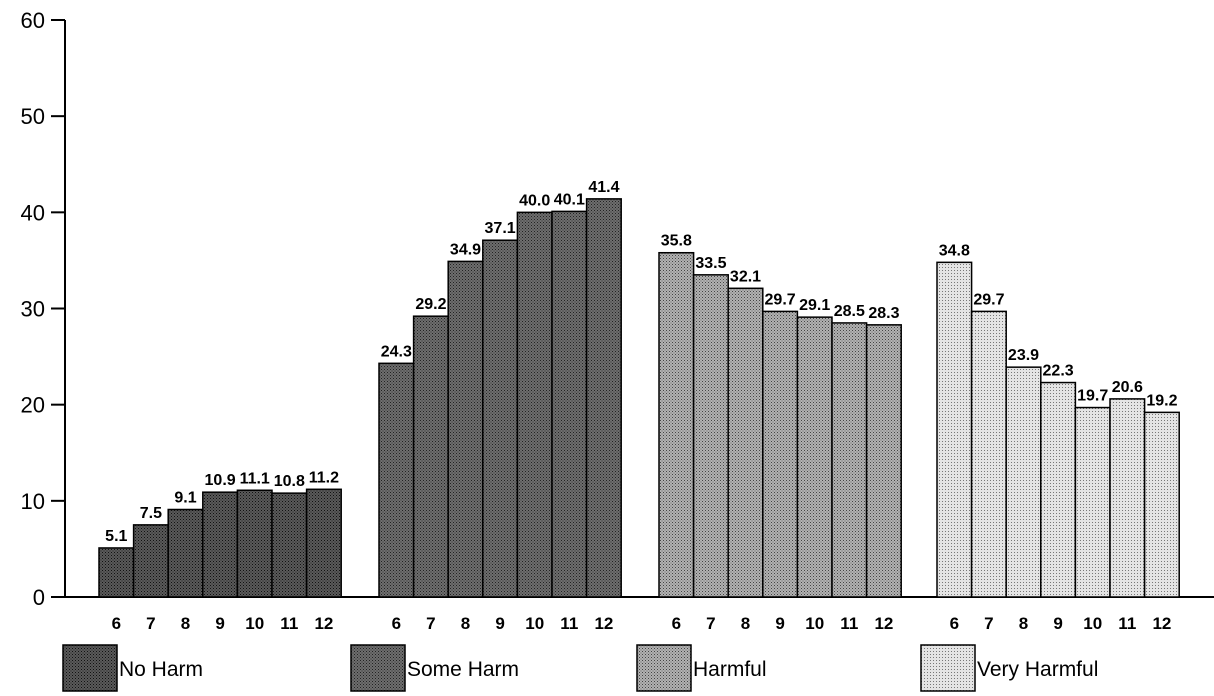 The height and width of the screenshot is (696, 1214). I want to click on legend-label-very-harmful: Very Harmful, so click(1037, 669).